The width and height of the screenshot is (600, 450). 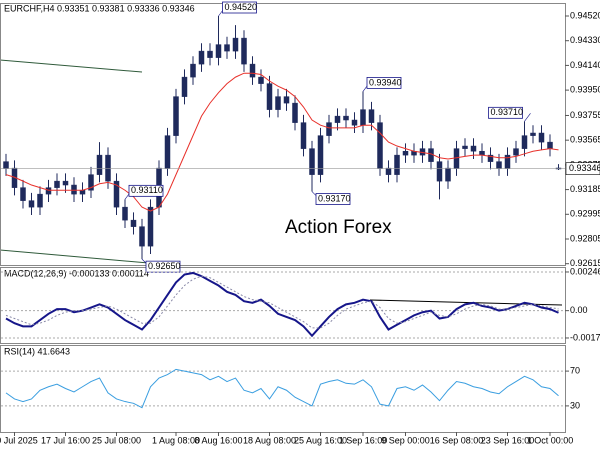 I want to click on y-tick-label: 0.92615, so click(x=585, y=263).